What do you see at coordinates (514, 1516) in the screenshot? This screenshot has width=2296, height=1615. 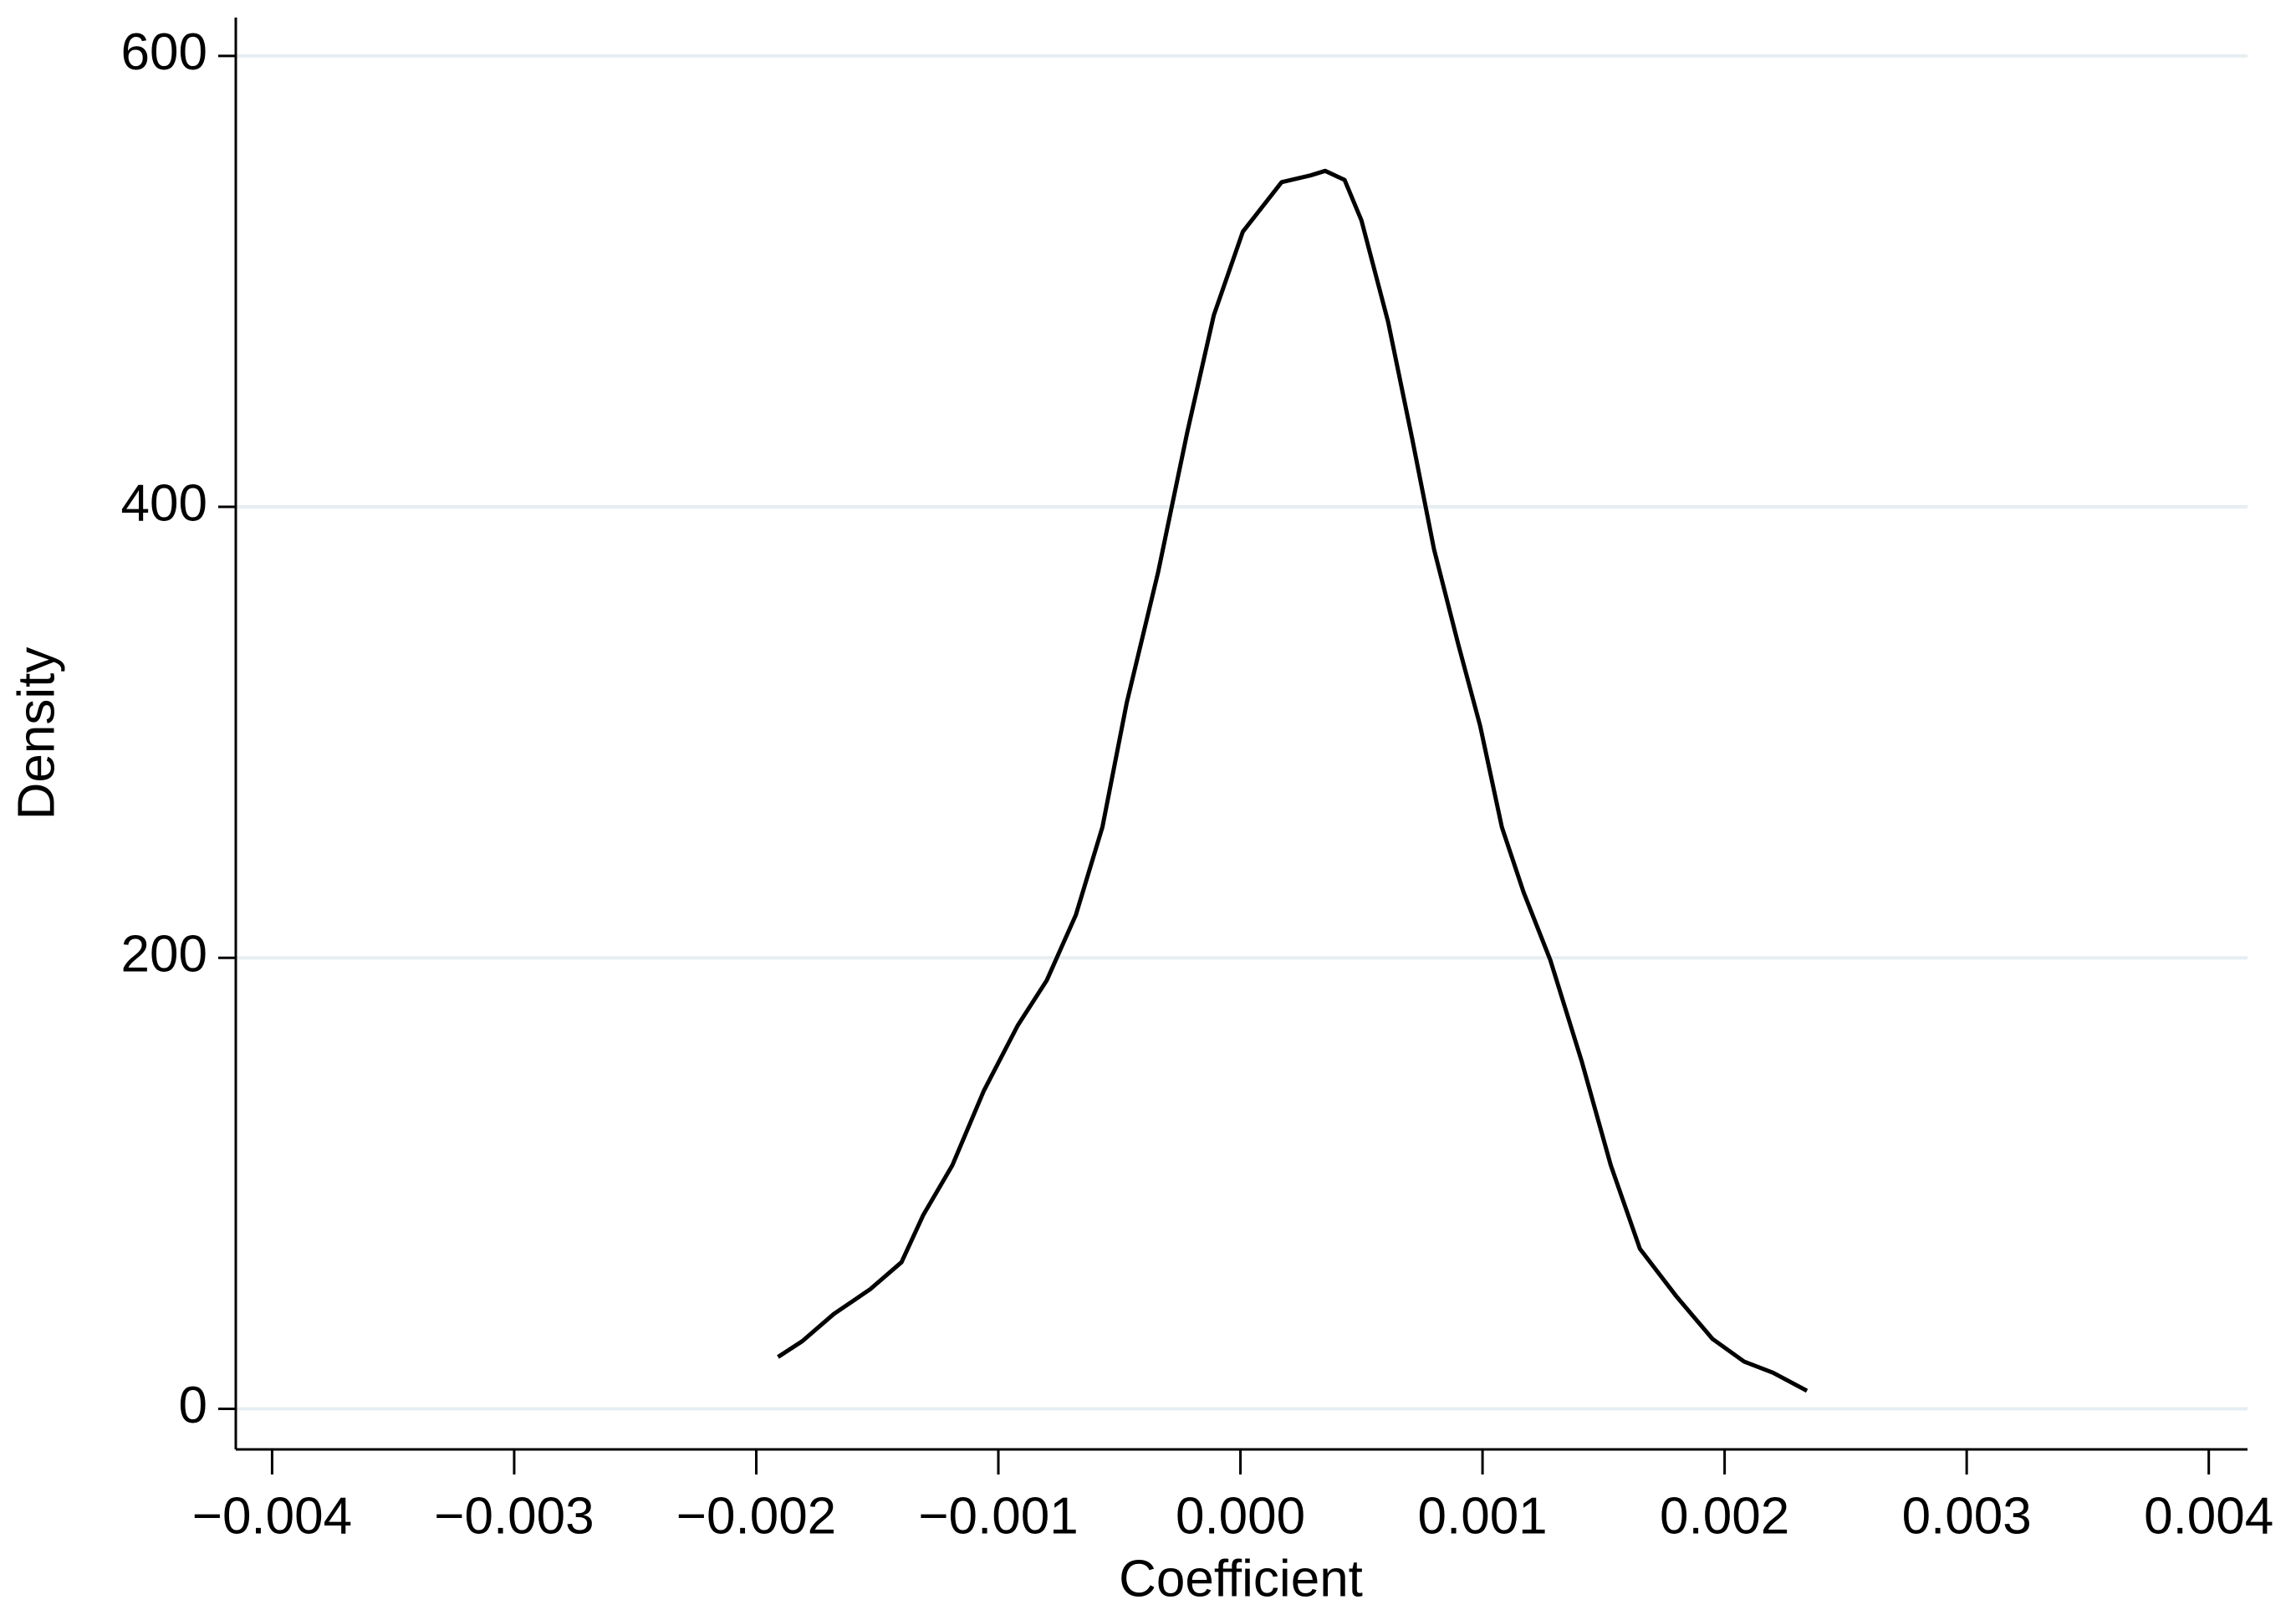 I see `x-tick-label: −0.003` at bounding box center [514, 1516].